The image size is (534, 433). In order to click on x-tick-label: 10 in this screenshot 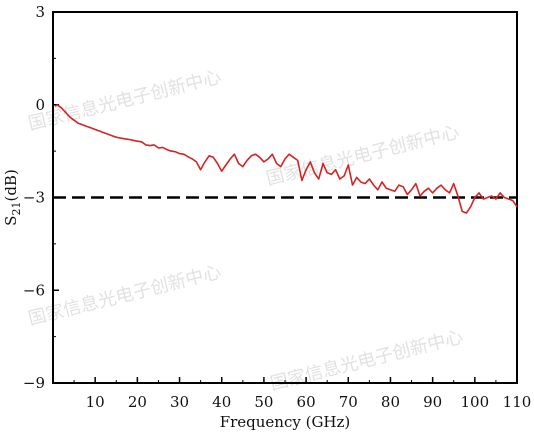, I will do `click(95, 402)`.